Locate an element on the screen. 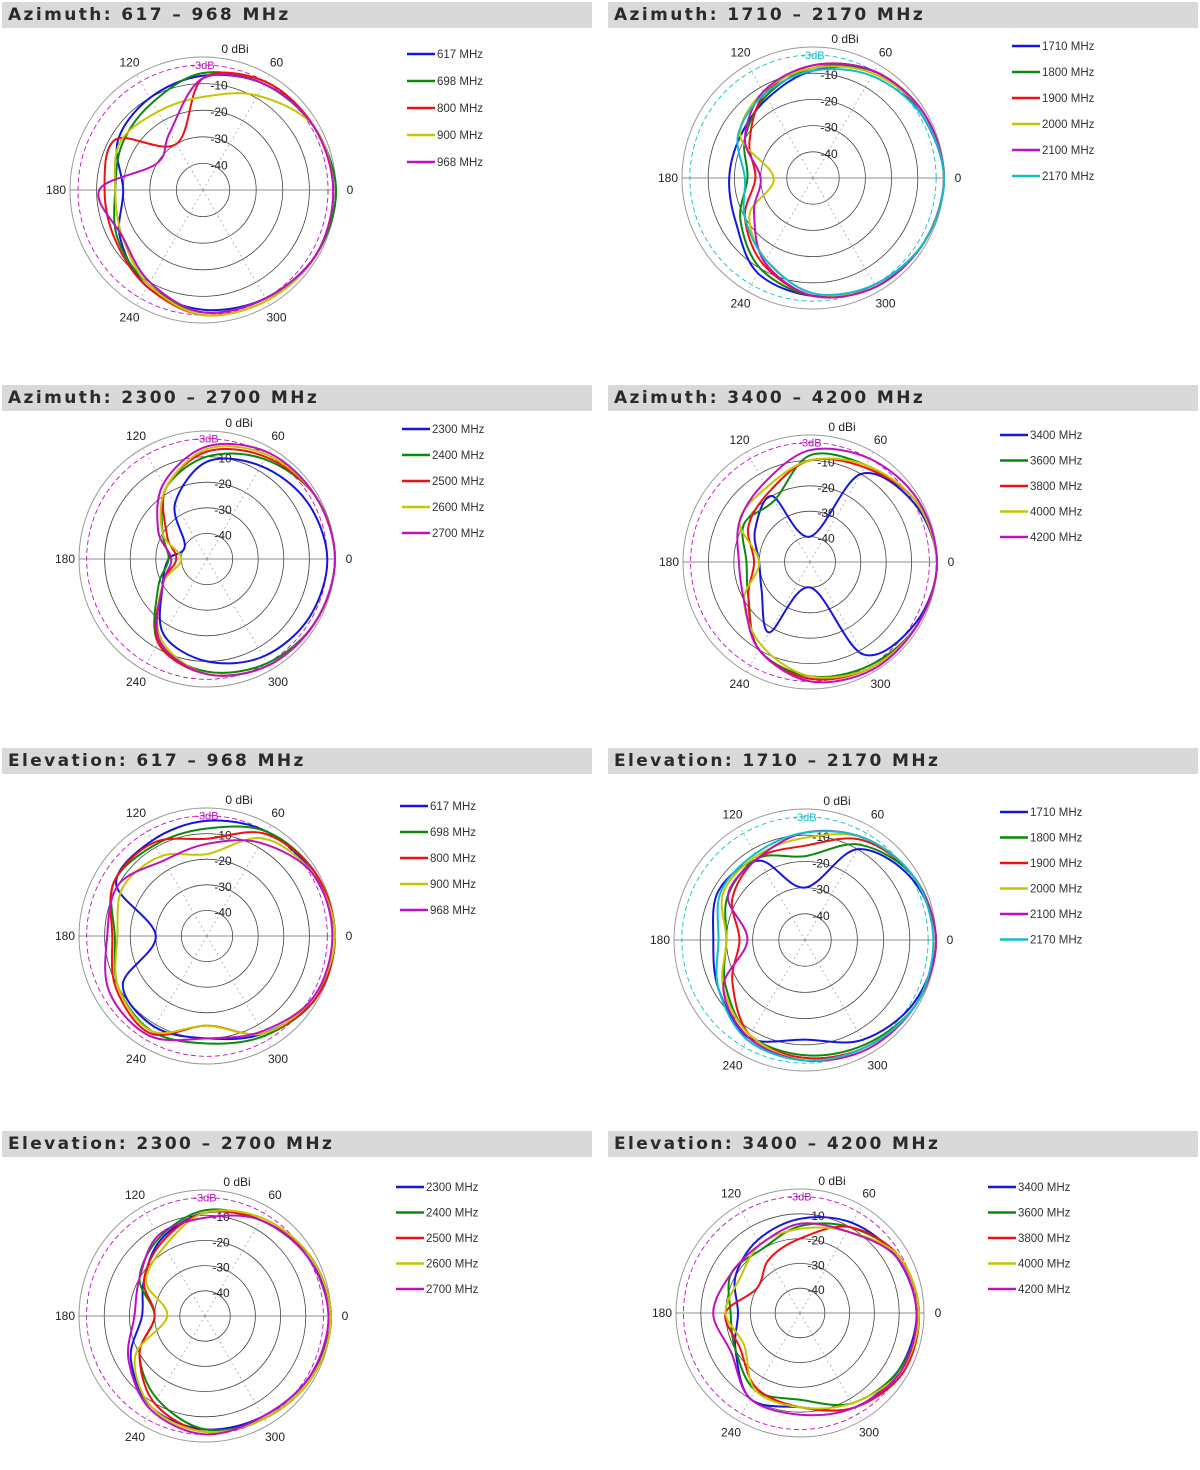  panel-header: Azimuth: 1710 – 2170 MHz is located at coordinates (903, 15).